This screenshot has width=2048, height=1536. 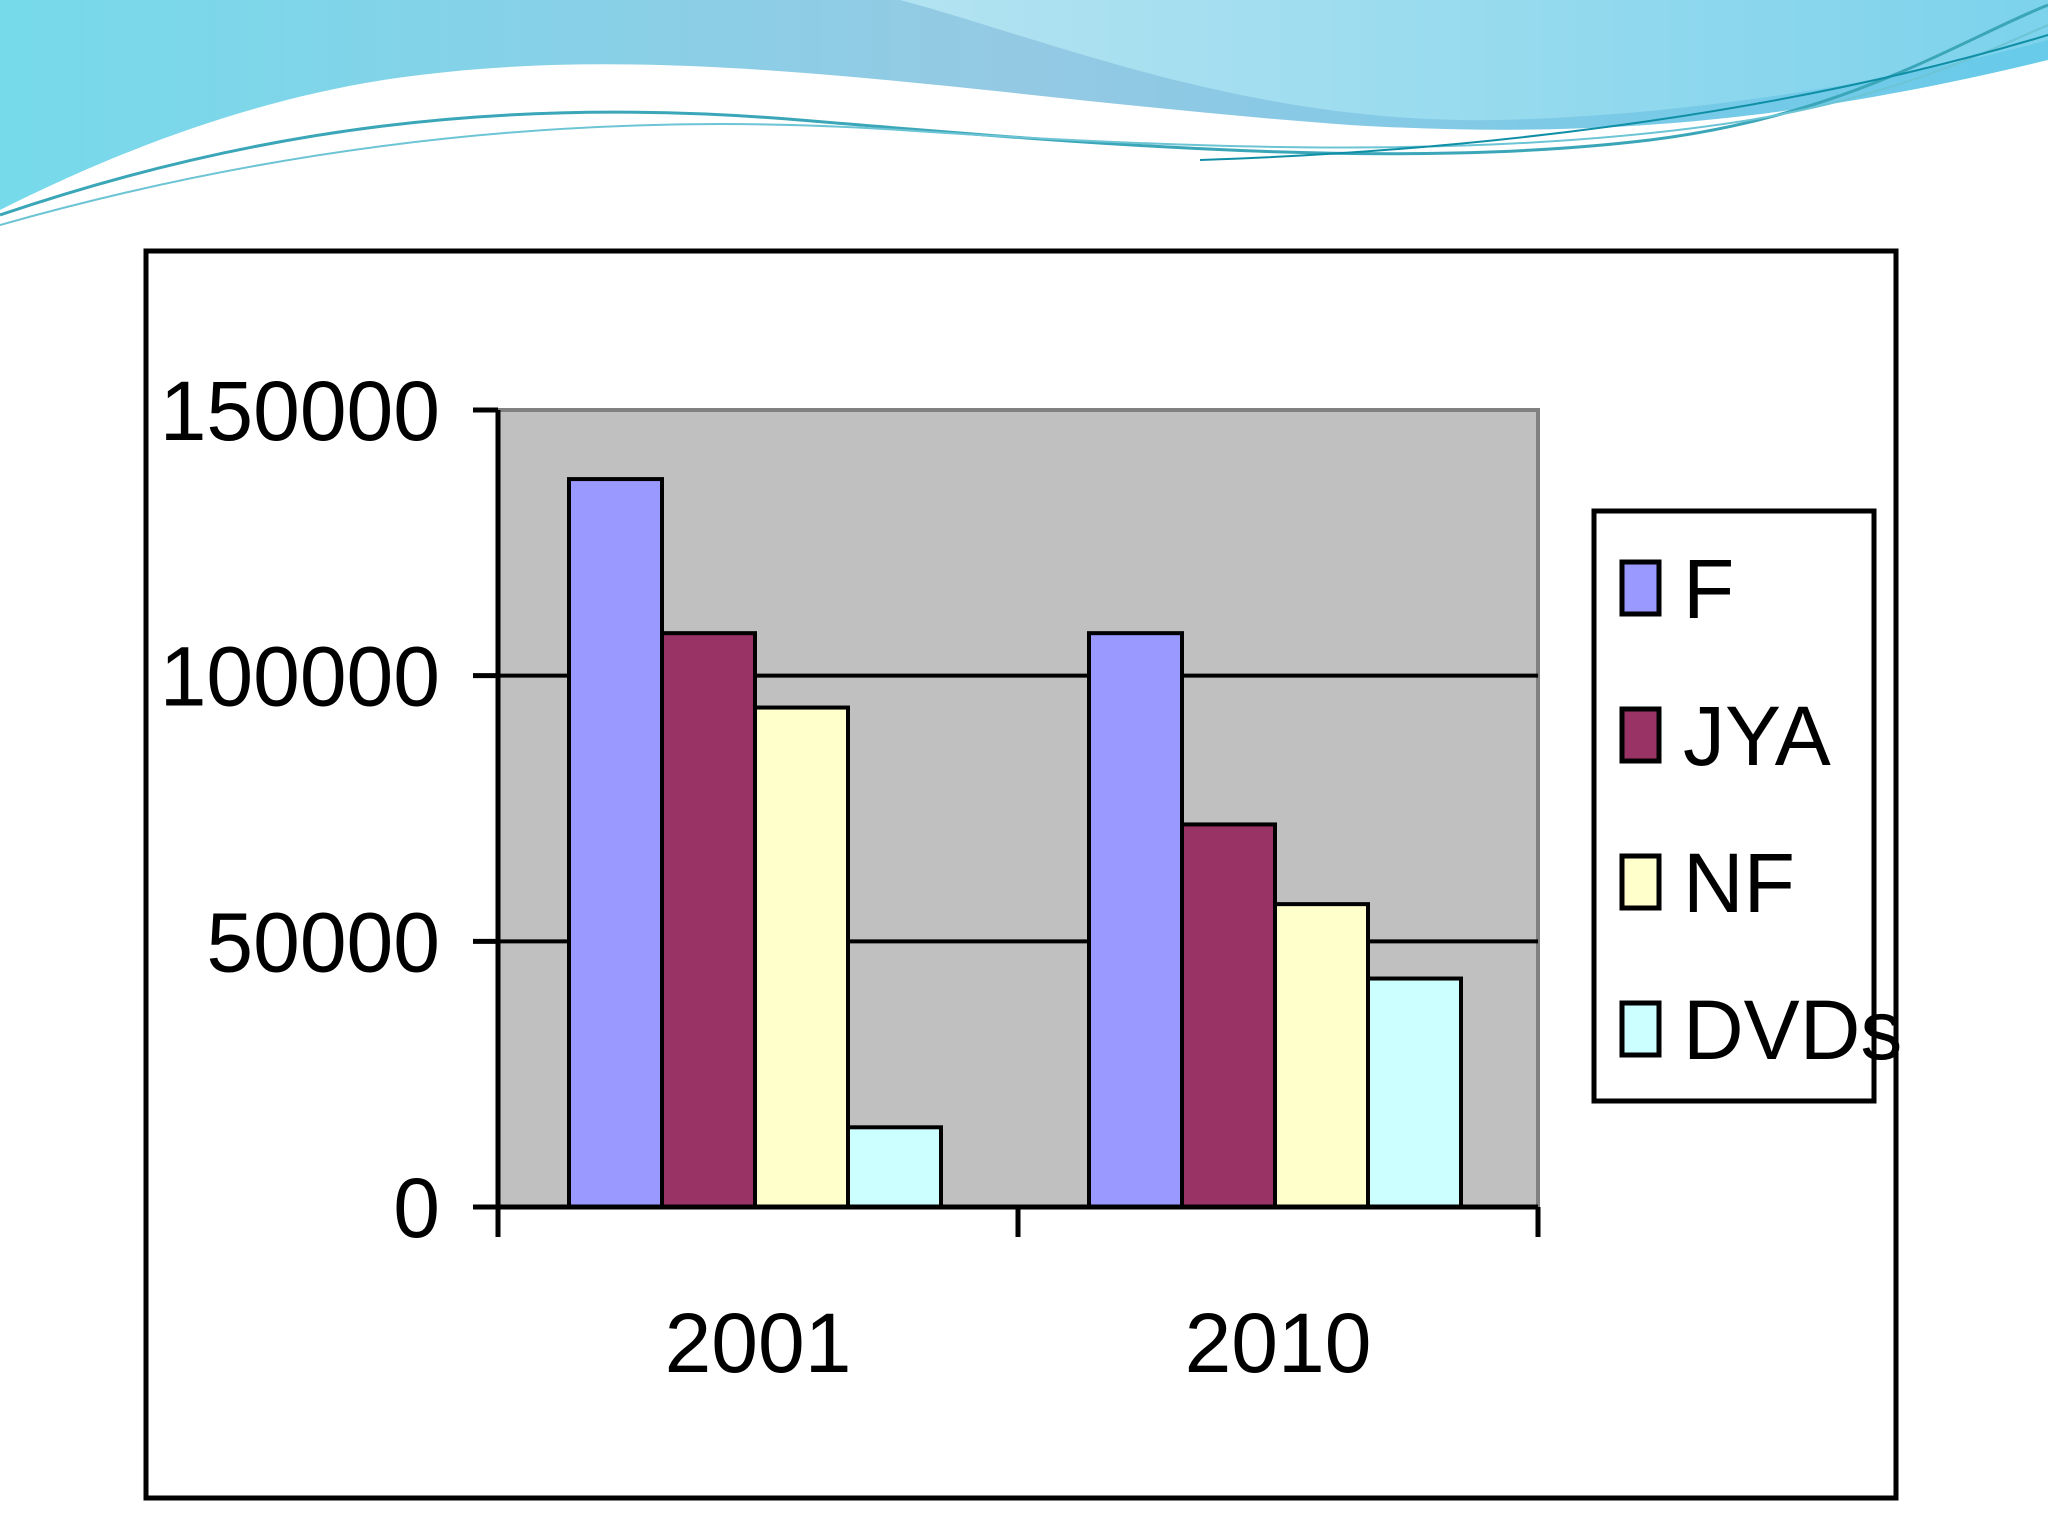 I want to click on legend-label-nf: NF, so click(x=1739, y=883).